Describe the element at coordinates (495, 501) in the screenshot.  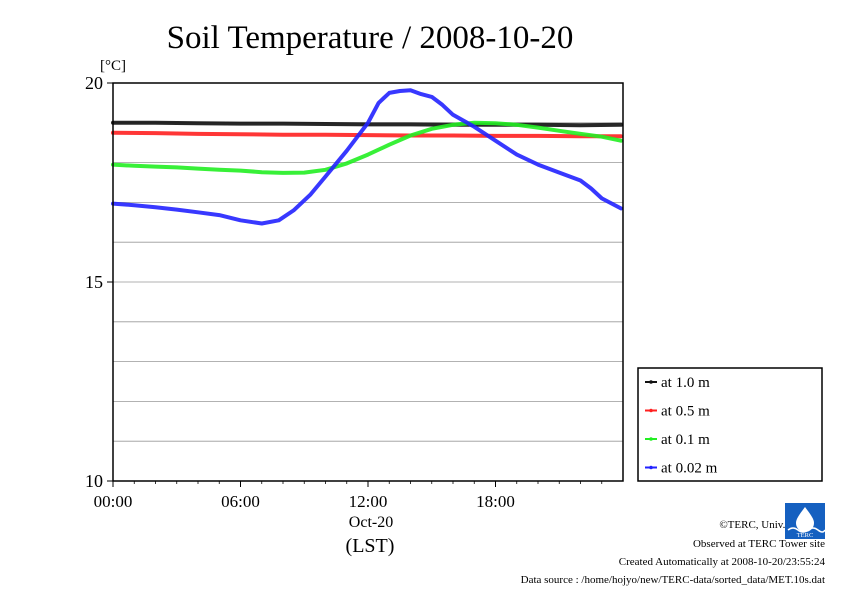
I see `x-tick-label: 18:00` at that location.